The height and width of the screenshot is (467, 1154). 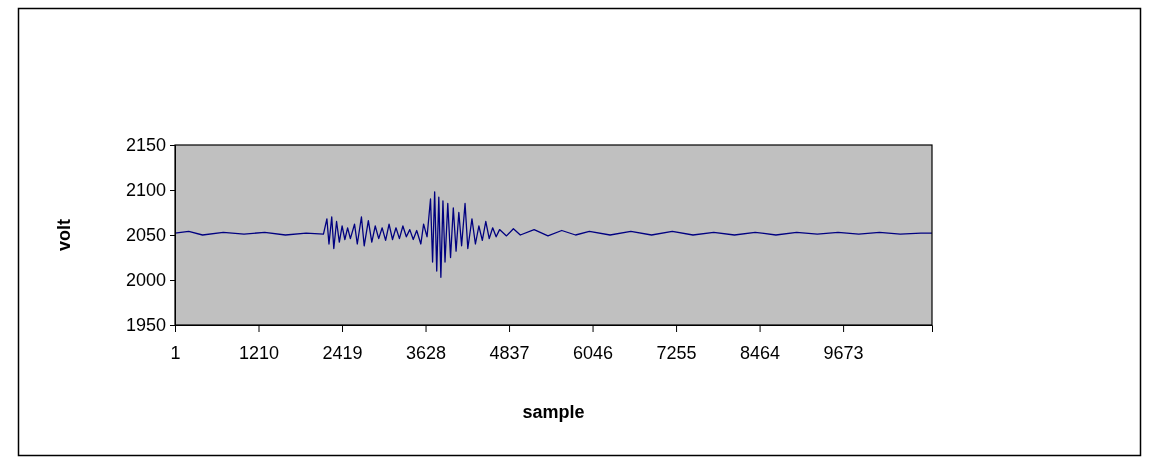 I want to click on x-axis-title: sample, so click(x=553, y=412).